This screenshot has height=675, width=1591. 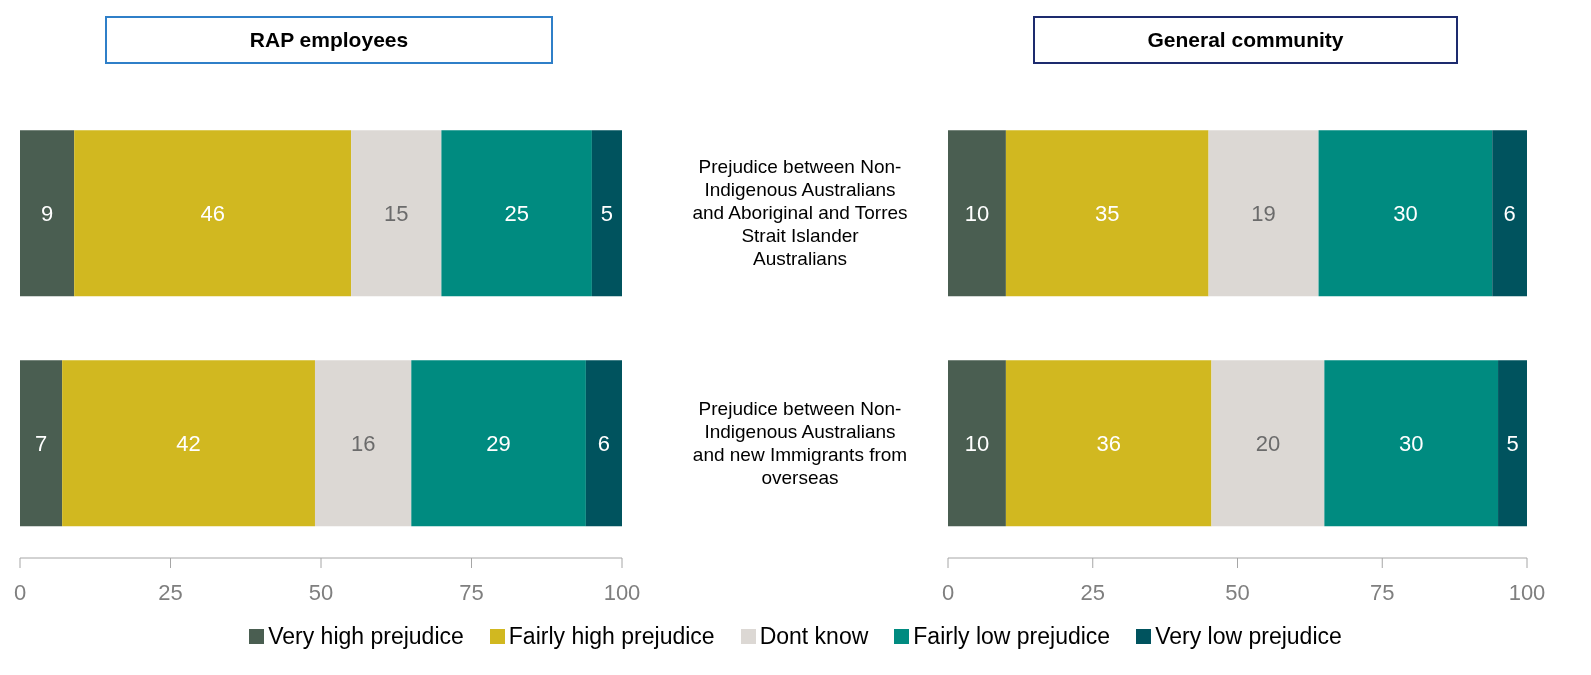 I want to click on data-label: 16, so click(x=363, y=444).